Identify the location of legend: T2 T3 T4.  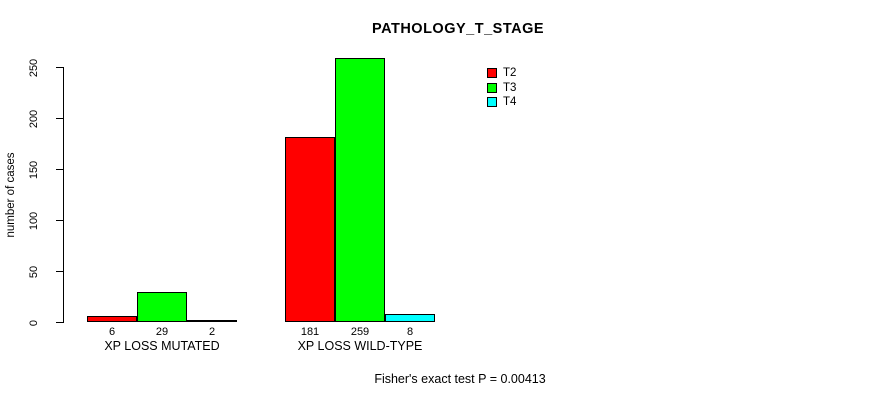
(501, 88).